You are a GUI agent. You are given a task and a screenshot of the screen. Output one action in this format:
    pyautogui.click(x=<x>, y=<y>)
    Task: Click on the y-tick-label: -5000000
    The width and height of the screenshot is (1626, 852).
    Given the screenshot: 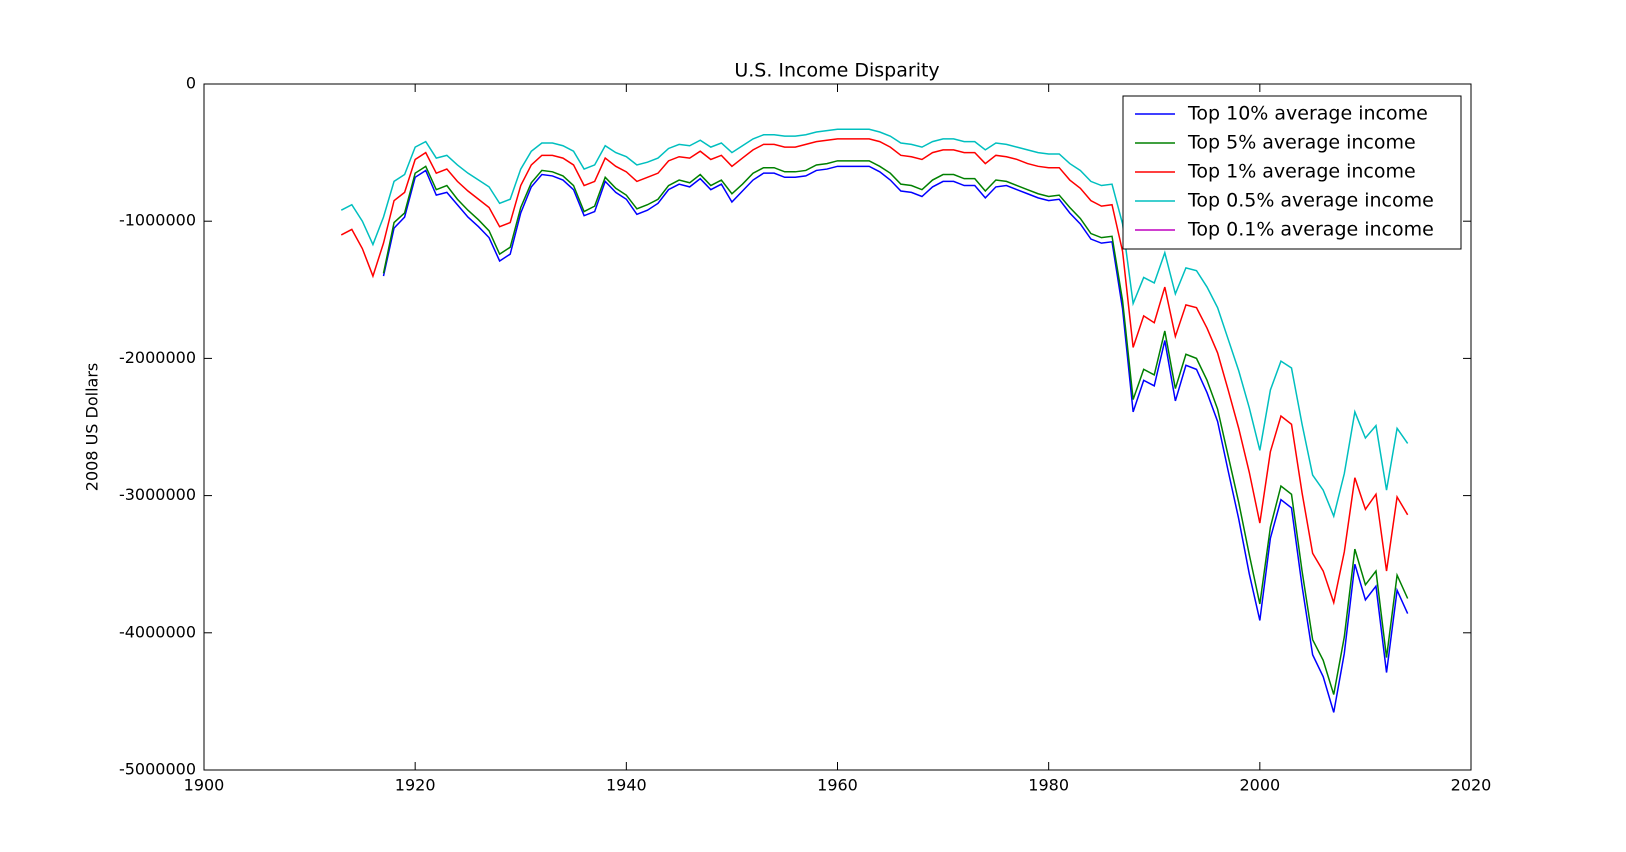 What is the action you would take?
    pyautogui.click(x=157, y=769)
    